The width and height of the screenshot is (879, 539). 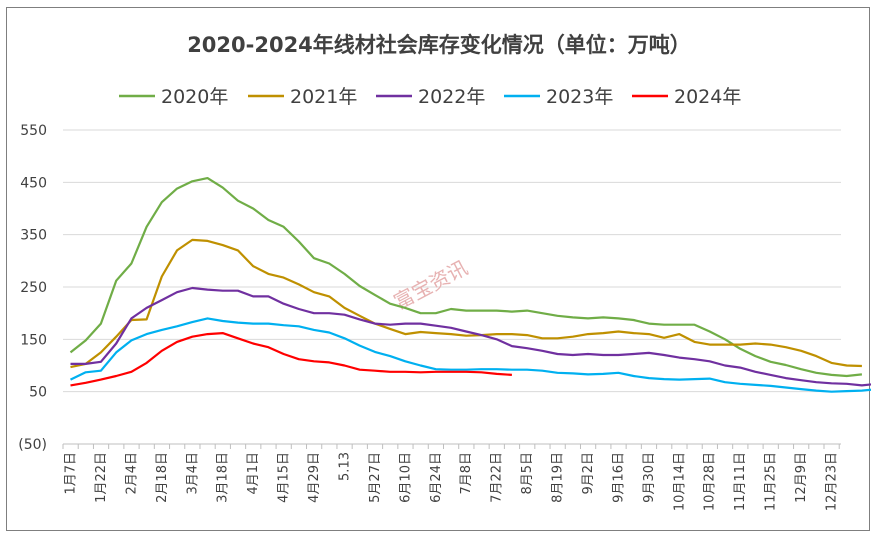 I want to click on x-tick-label: 4月15日, so click(x=284, y=477).